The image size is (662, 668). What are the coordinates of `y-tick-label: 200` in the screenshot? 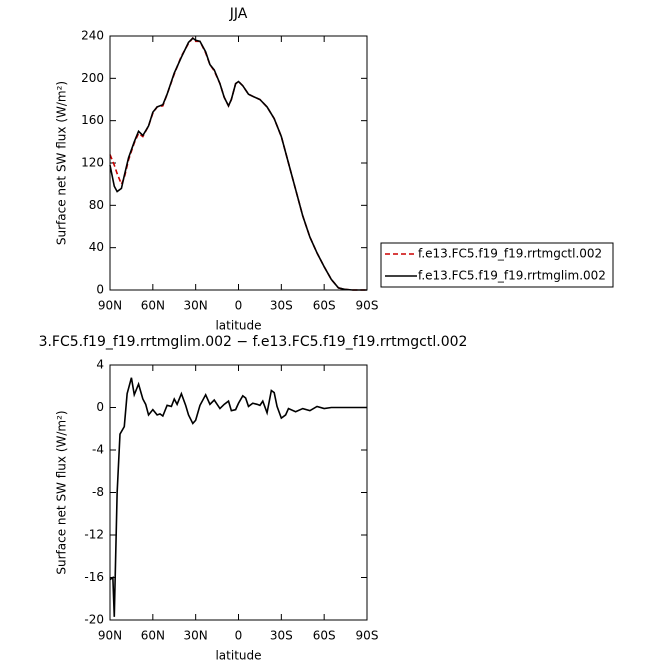 It's located at (92, 78).